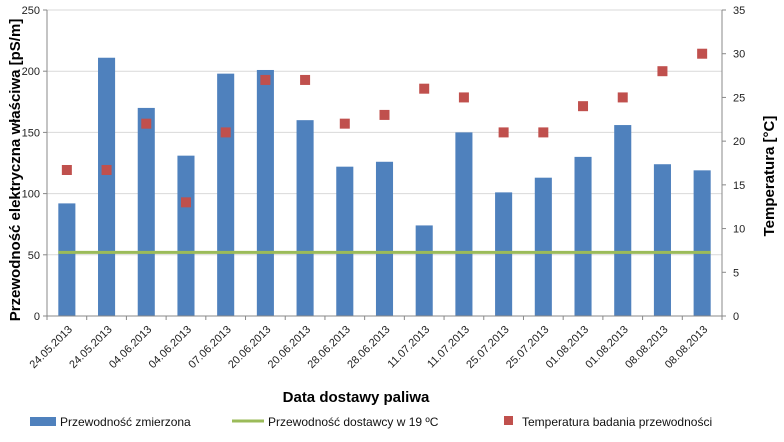 The width and height of the screenshot is (784, 442). I want to click on y2-tick-label: 20, so click(739, 142).